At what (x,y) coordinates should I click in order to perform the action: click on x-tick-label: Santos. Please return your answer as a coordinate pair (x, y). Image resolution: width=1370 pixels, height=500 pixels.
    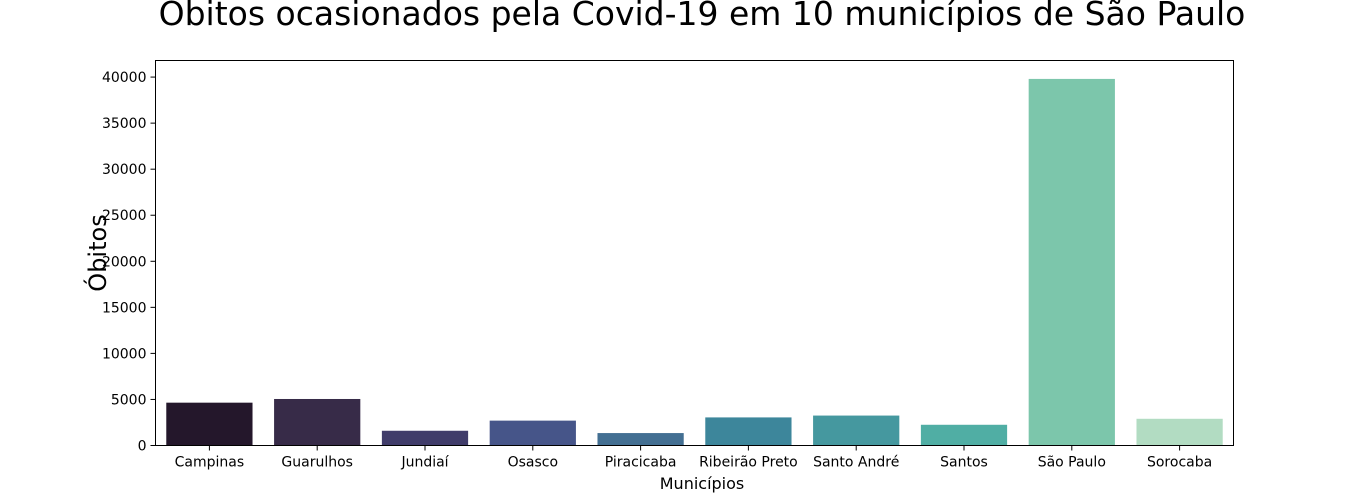
    Looking at the image, I should click on (964, 463).